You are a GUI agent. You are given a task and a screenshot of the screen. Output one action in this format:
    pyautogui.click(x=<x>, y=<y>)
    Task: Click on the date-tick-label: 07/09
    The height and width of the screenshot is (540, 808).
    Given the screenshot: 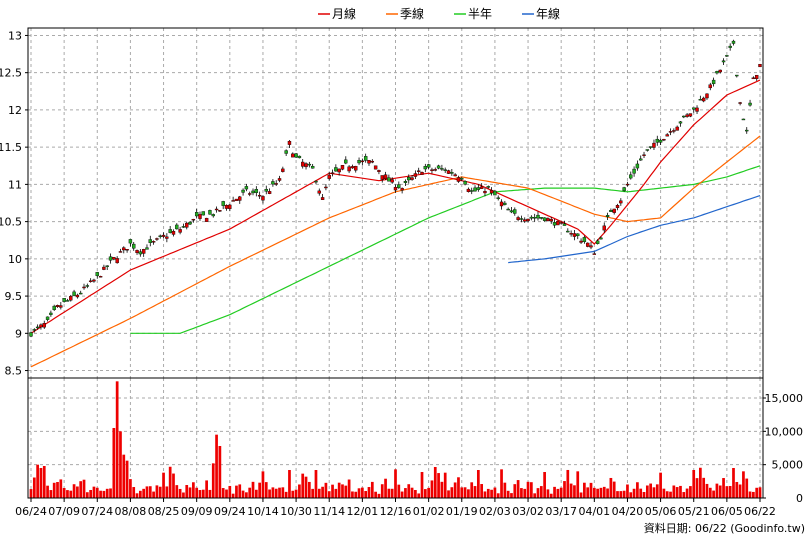 What is the action you would take?
    pyautogui.click(x=64, y=511)
    